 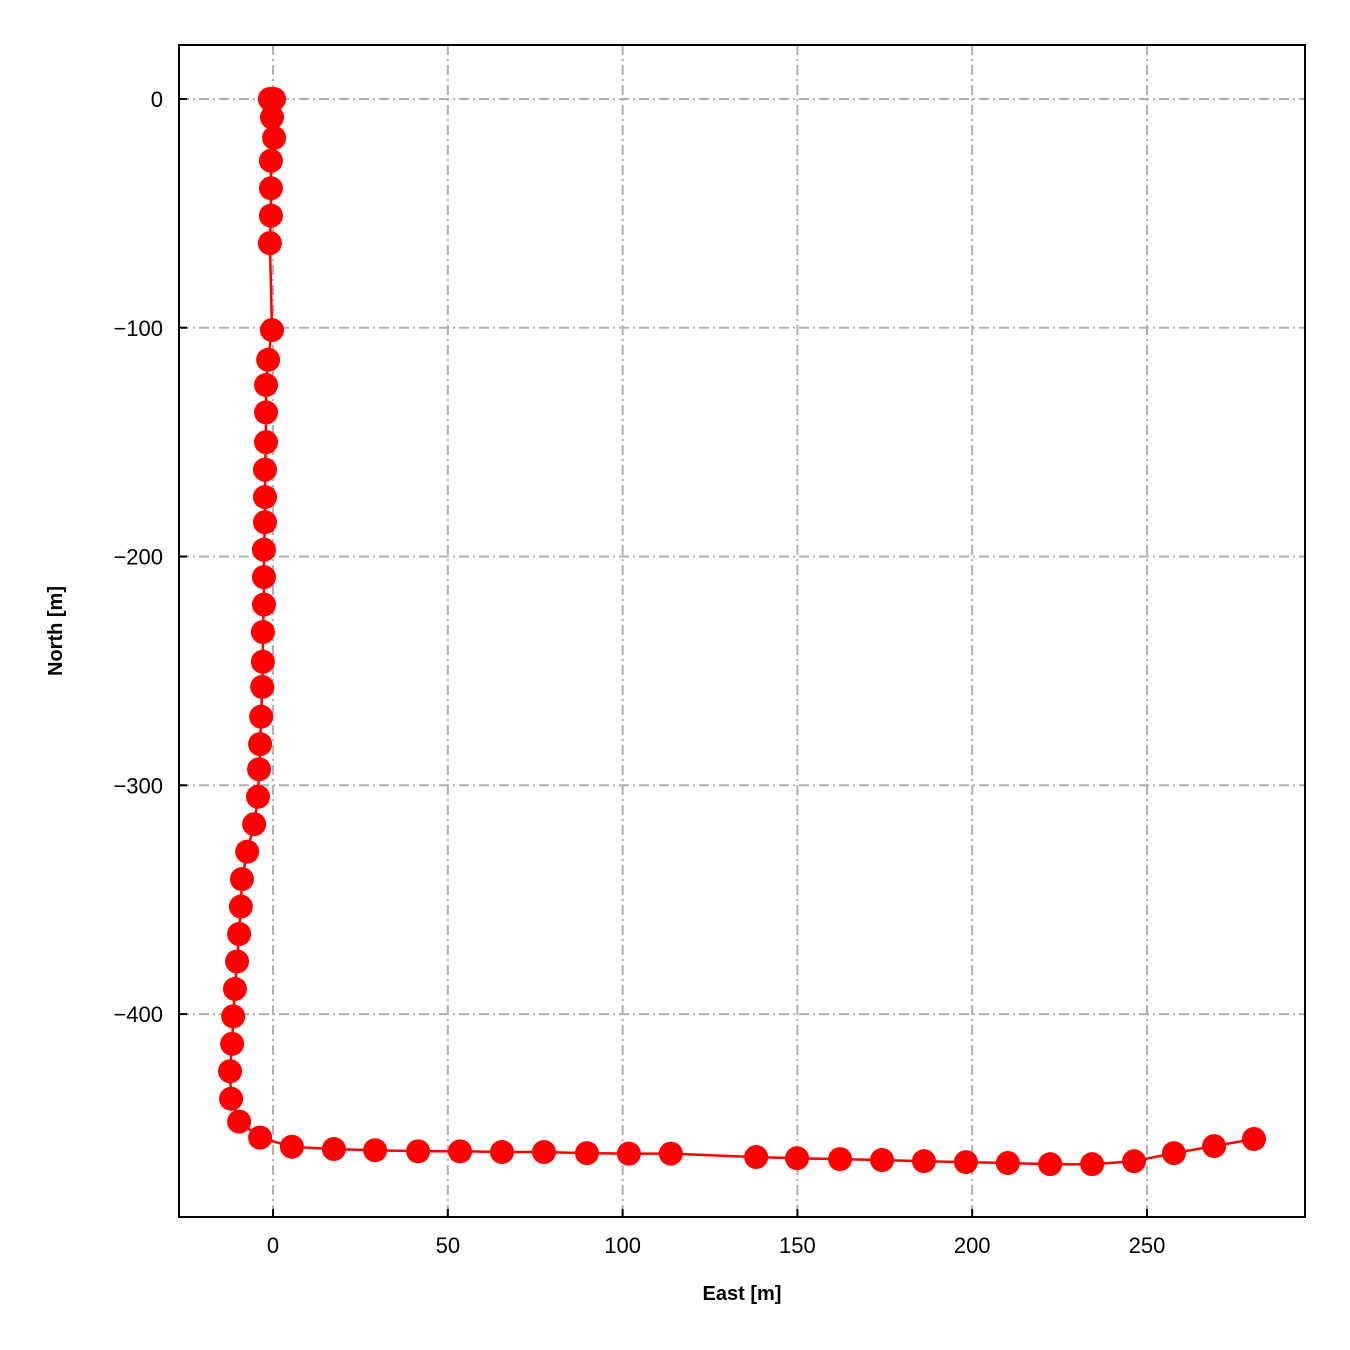 I want to click on x-tick-label: 150, so click(x=797, y=1245).